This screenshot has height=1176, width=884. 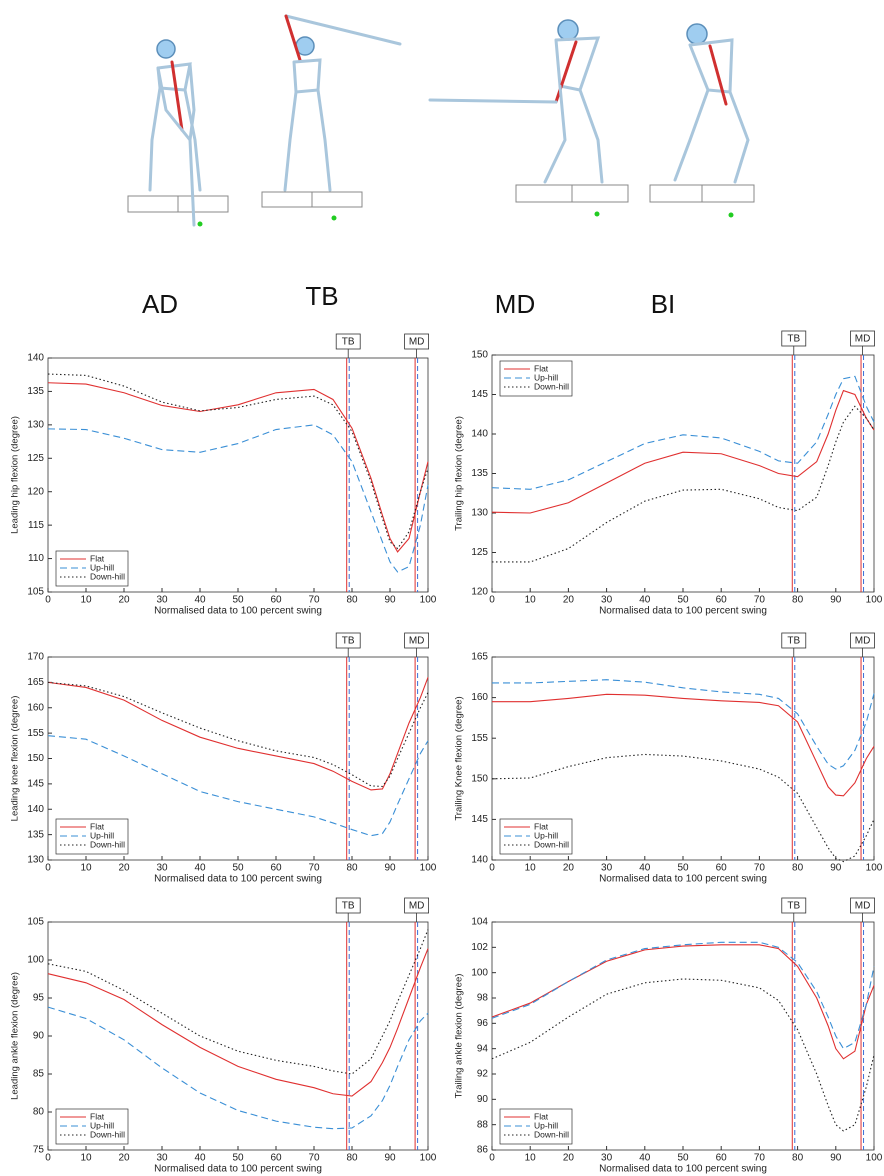 I want to click on y-tick-label: 150, so click(x=479, y=778).